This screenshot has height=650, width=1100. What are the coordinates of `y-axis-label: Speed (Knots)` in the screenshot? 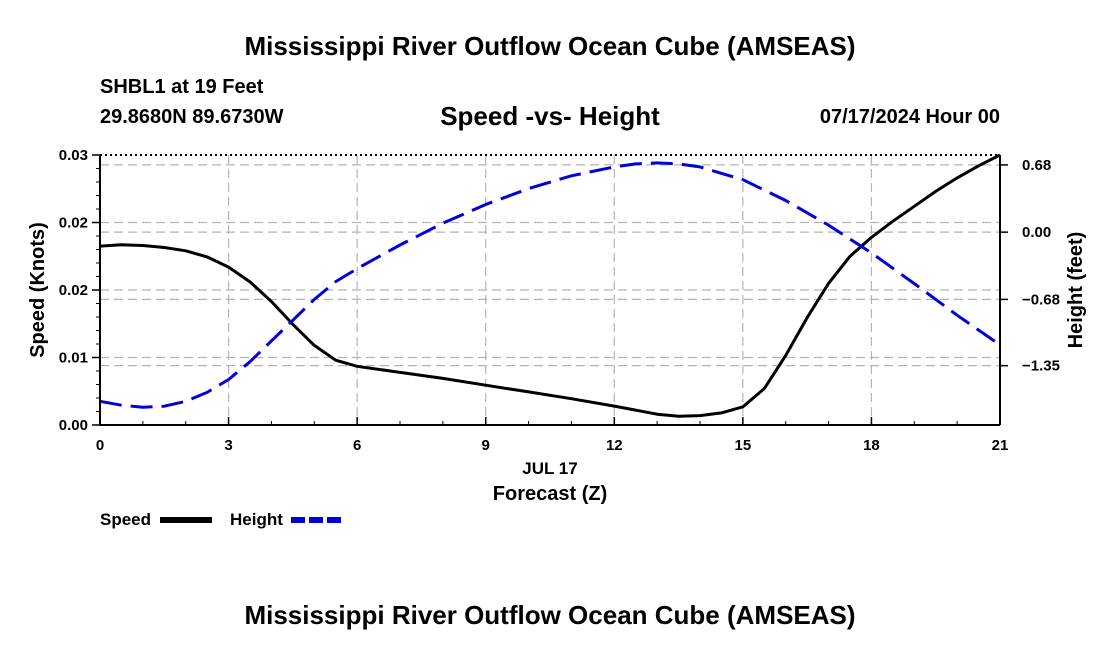 It's located at (38, 290).